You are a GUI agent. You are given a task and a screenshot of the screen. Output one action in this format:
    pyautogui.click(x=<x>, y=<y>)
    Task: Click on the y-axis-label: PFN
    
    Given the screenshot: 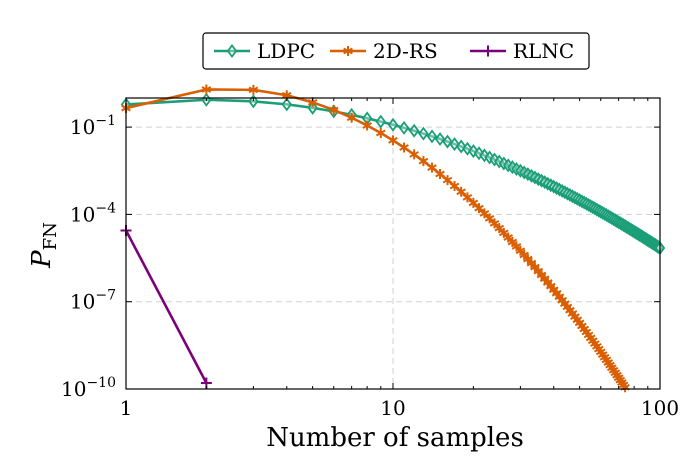 What is the action you would take?
    pyautogui.click(x=44, y=245)
    